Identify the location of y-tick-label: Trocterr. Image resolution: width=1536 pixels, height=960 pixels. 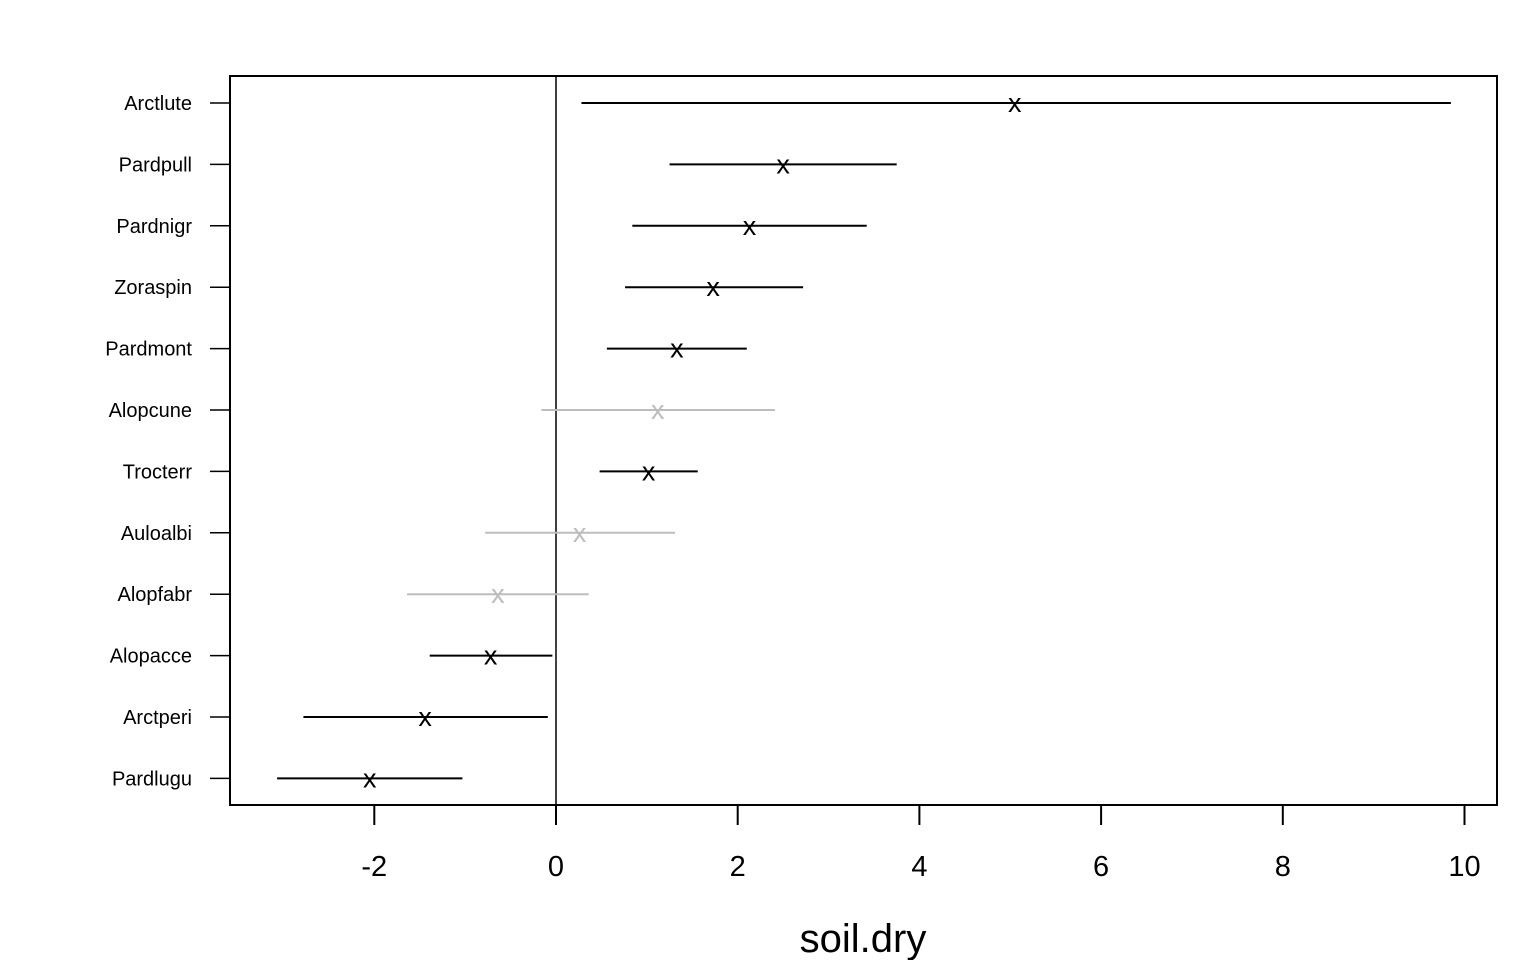
(158, 472).